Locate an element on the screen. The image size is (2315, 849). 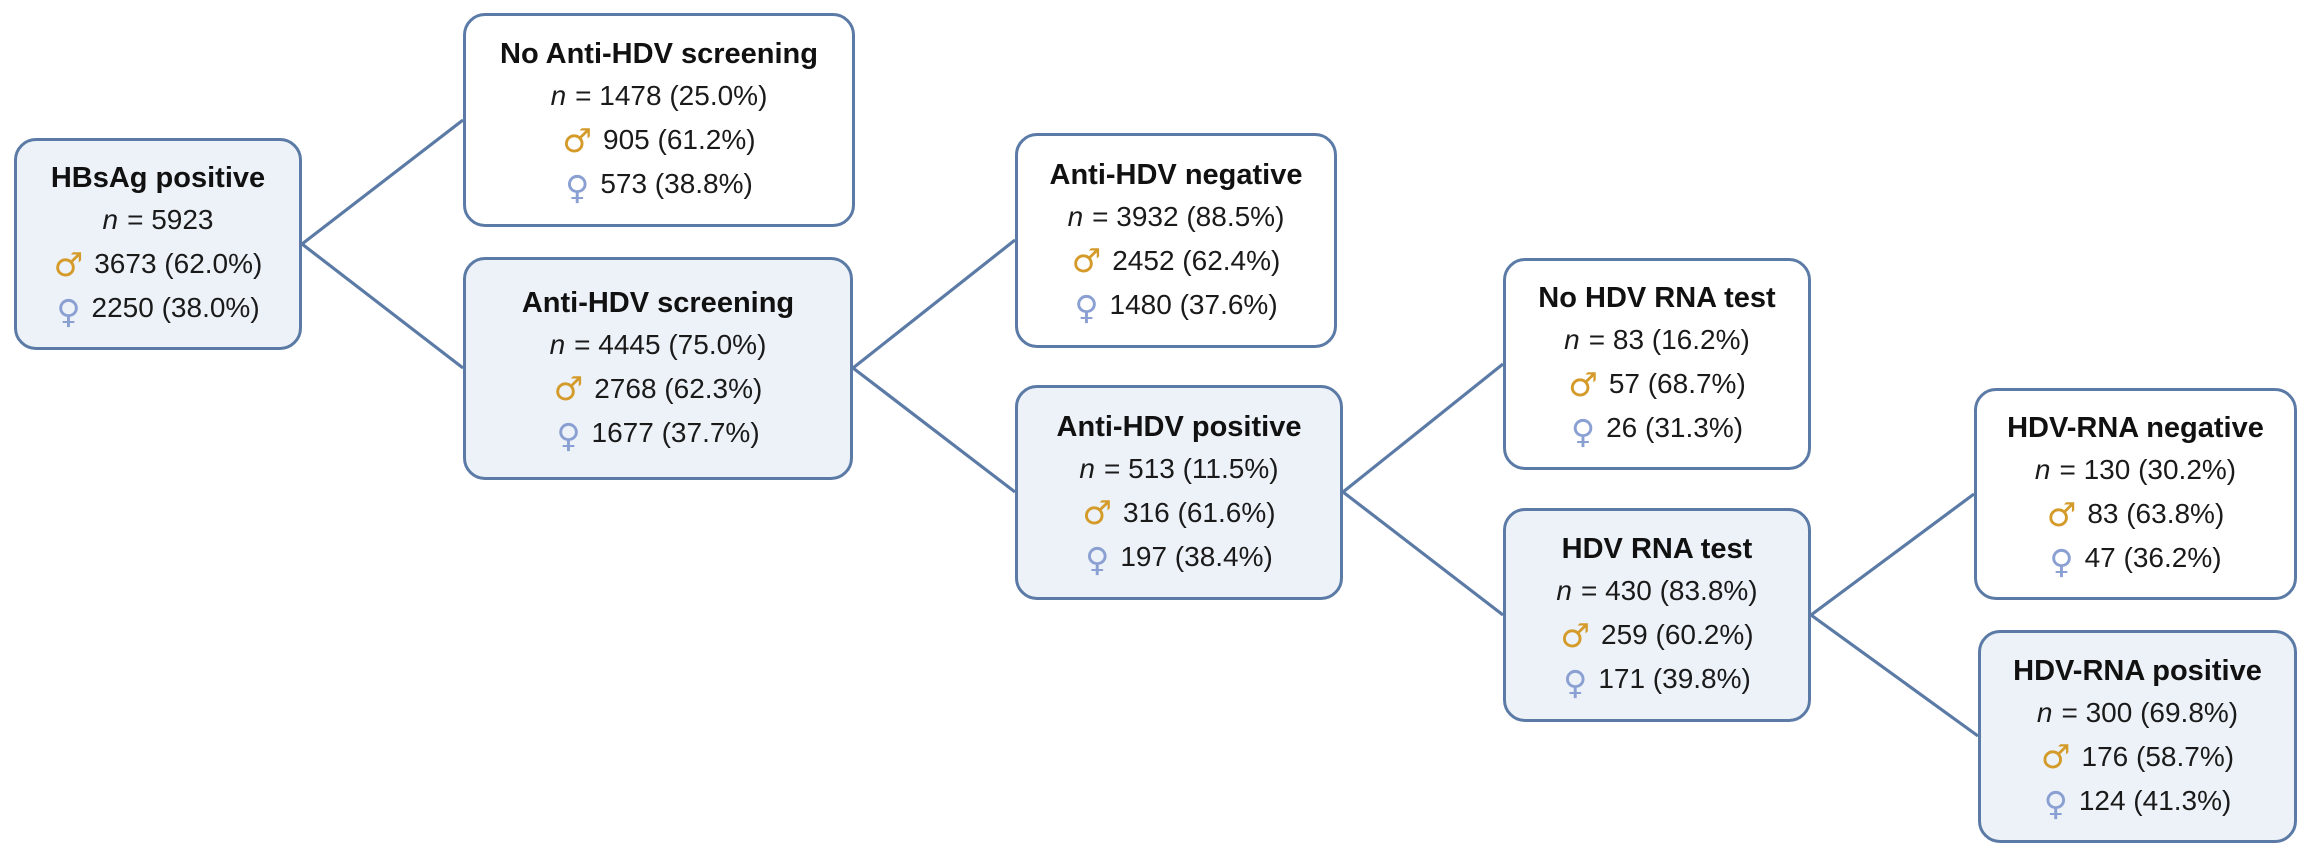
male-row: ♂ 259 (60.2%) is located at coordinates (1656, 635).